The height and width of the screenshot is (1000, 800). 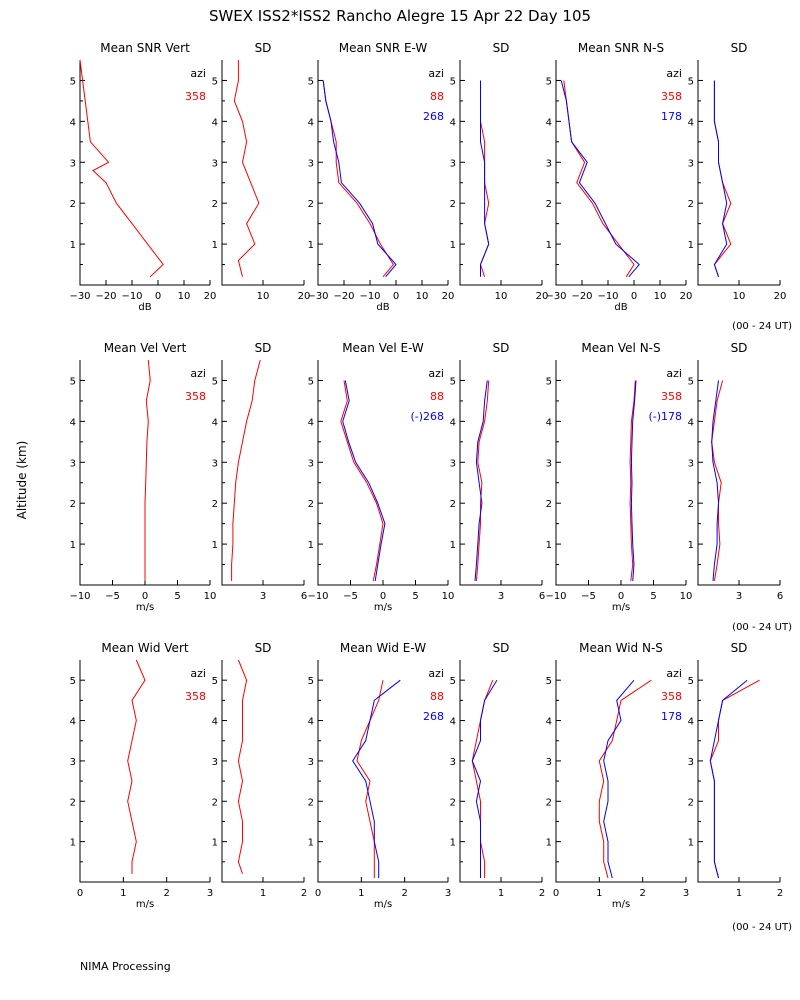 I want to click on panel-title: Mean Wid E-W, so click(x=383, y=648).